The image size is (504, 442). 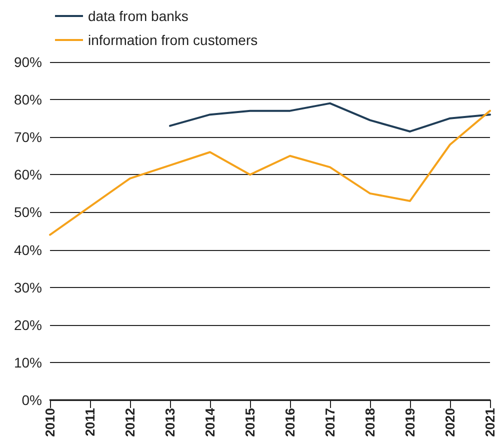 I want to click on y-tick-label: 90%, so click(x=28, y=62).